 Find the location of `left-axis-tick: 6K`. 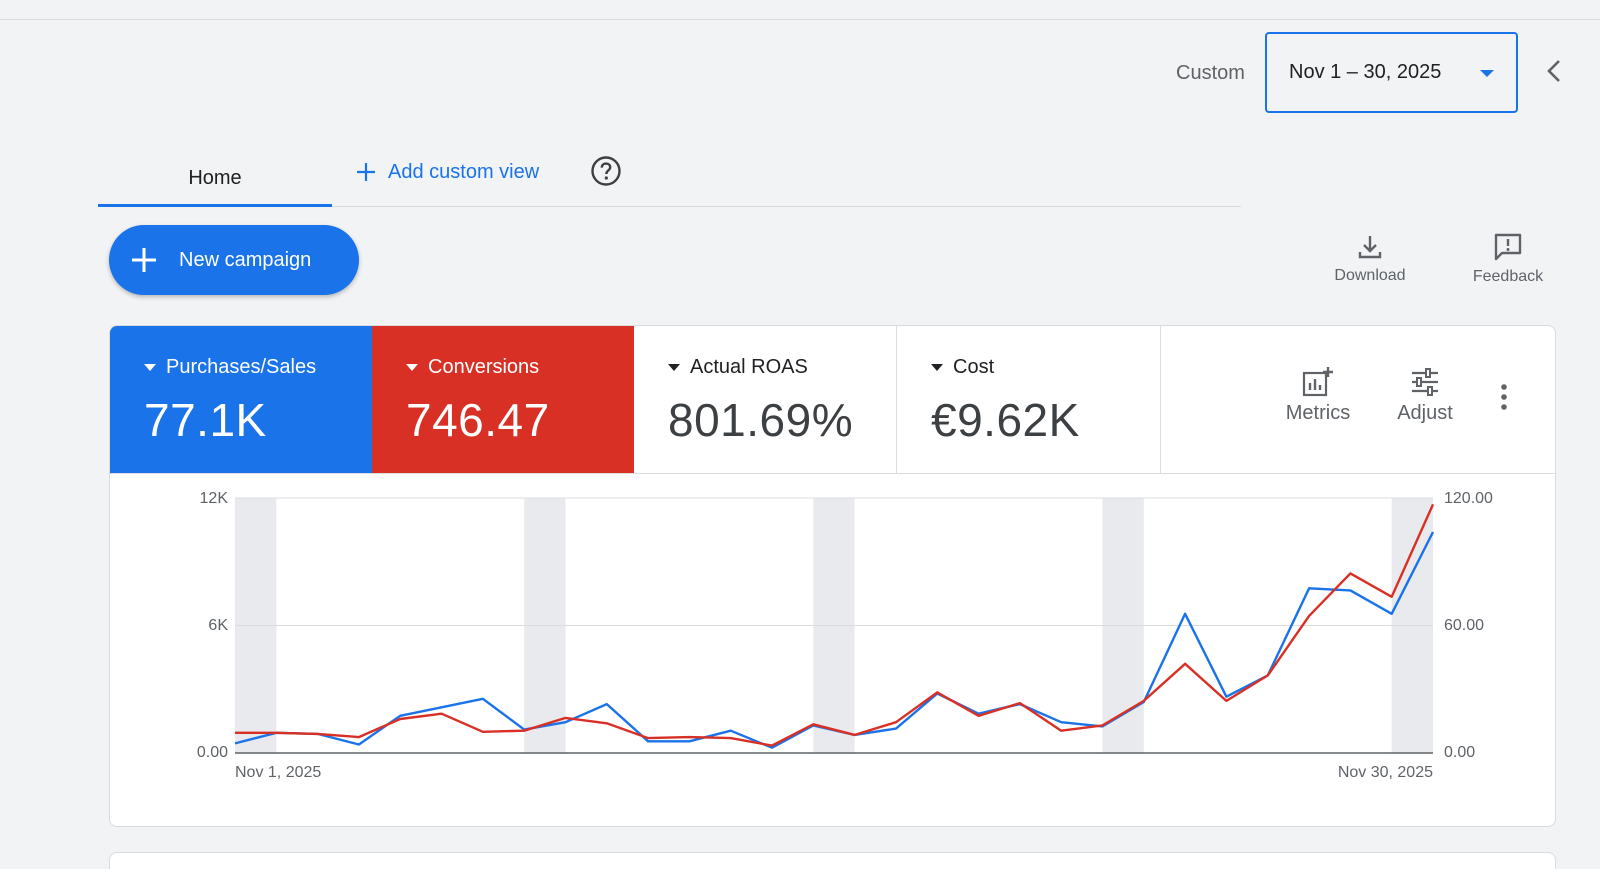

left-axis-tick: 6K is located at coordinates (218, 625).